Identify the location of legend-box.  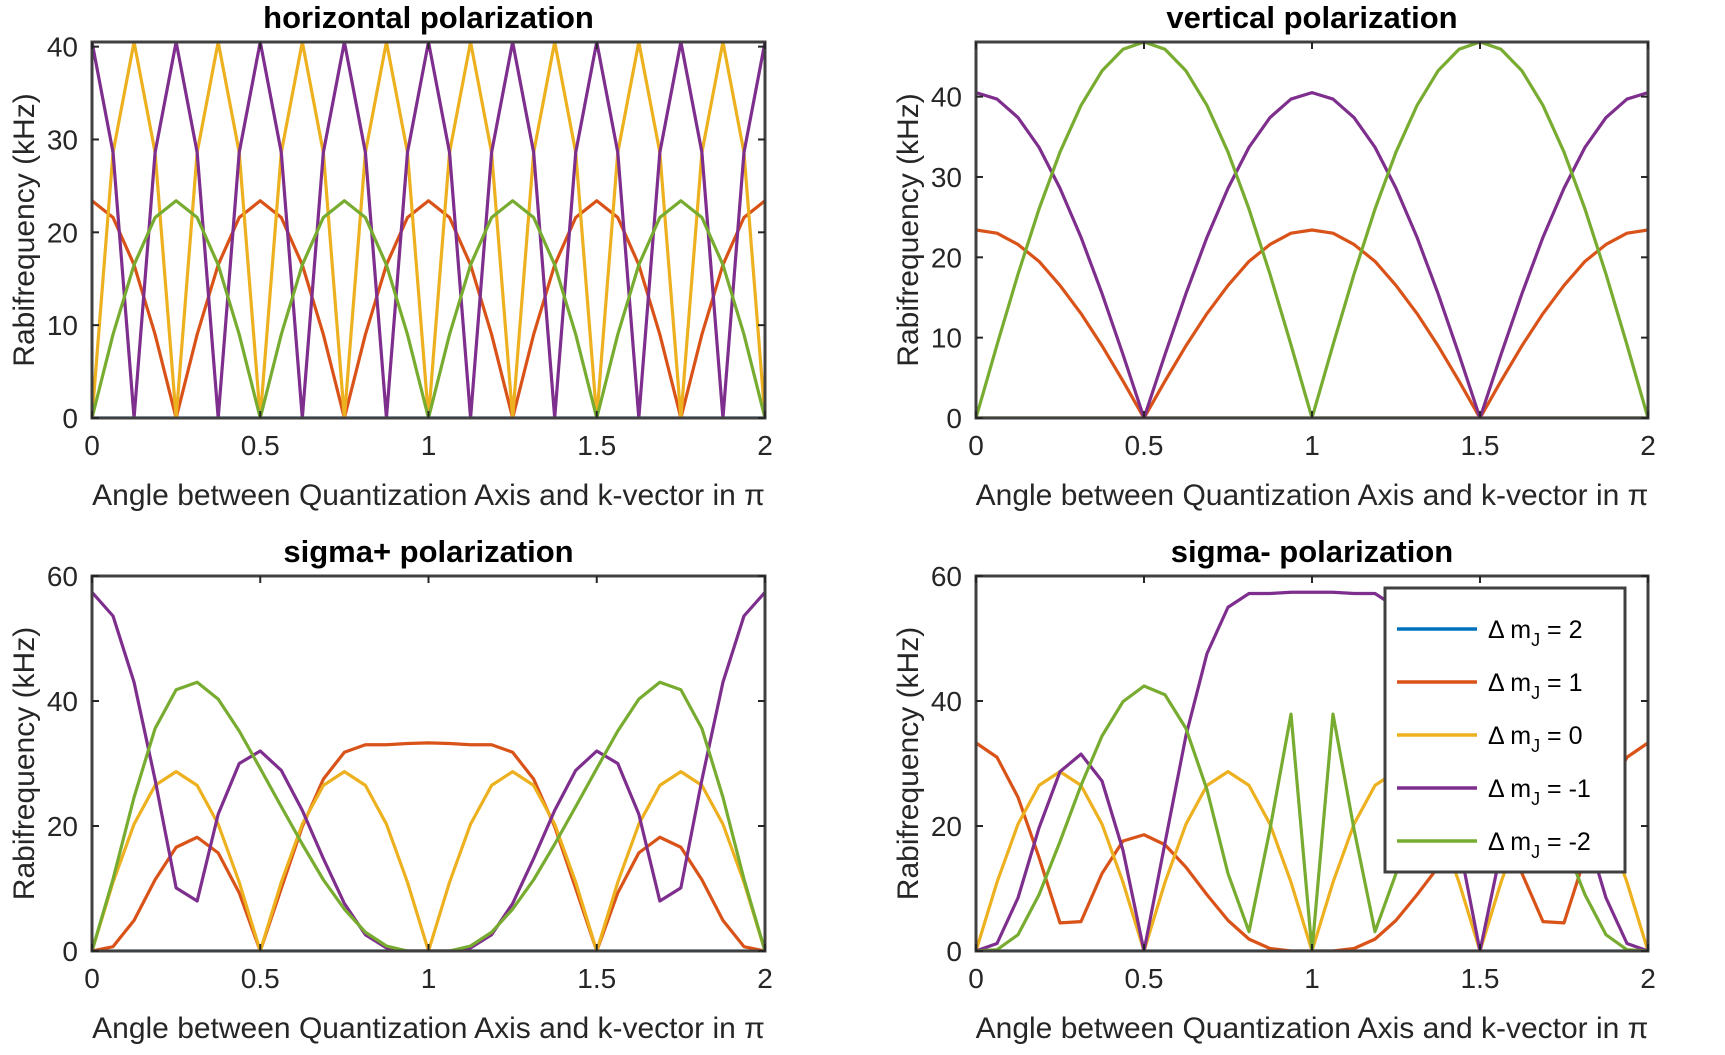
(1505, 730).